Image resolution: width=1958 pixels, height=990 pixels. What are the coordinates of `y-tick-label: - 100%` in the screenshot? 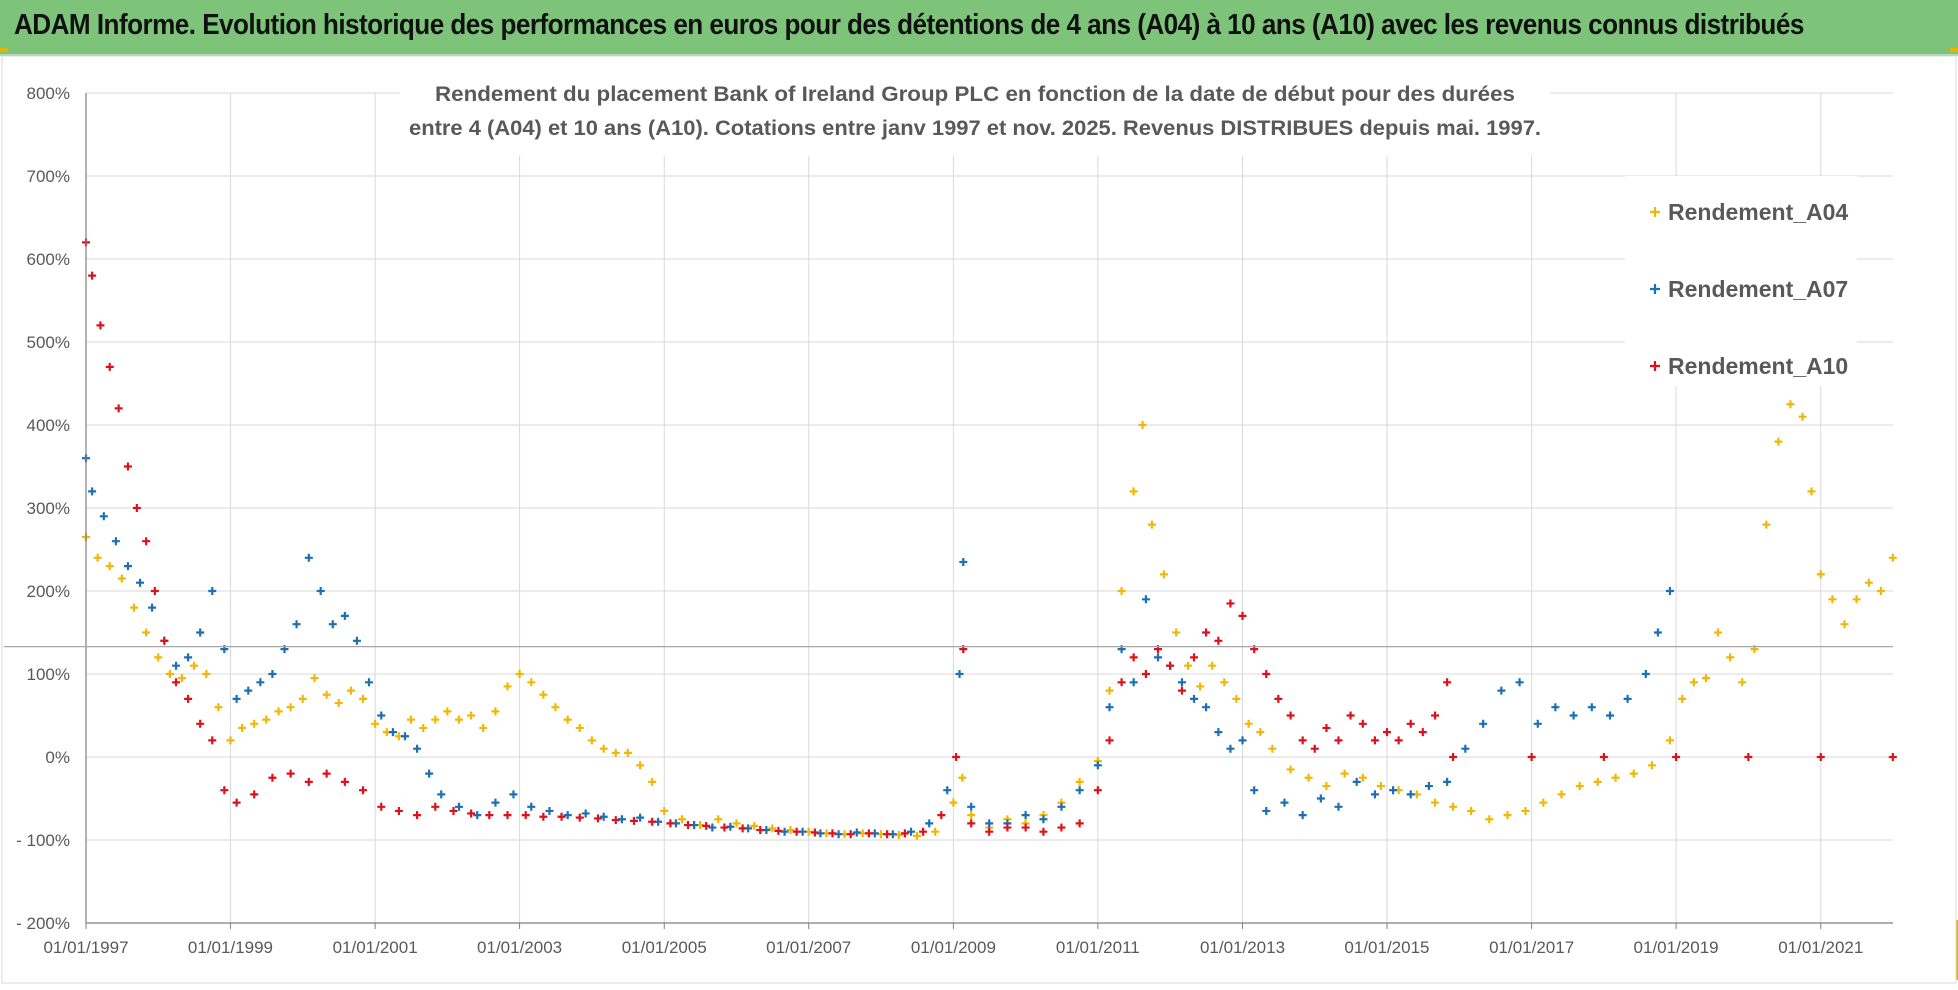 It's located at (43, 840).